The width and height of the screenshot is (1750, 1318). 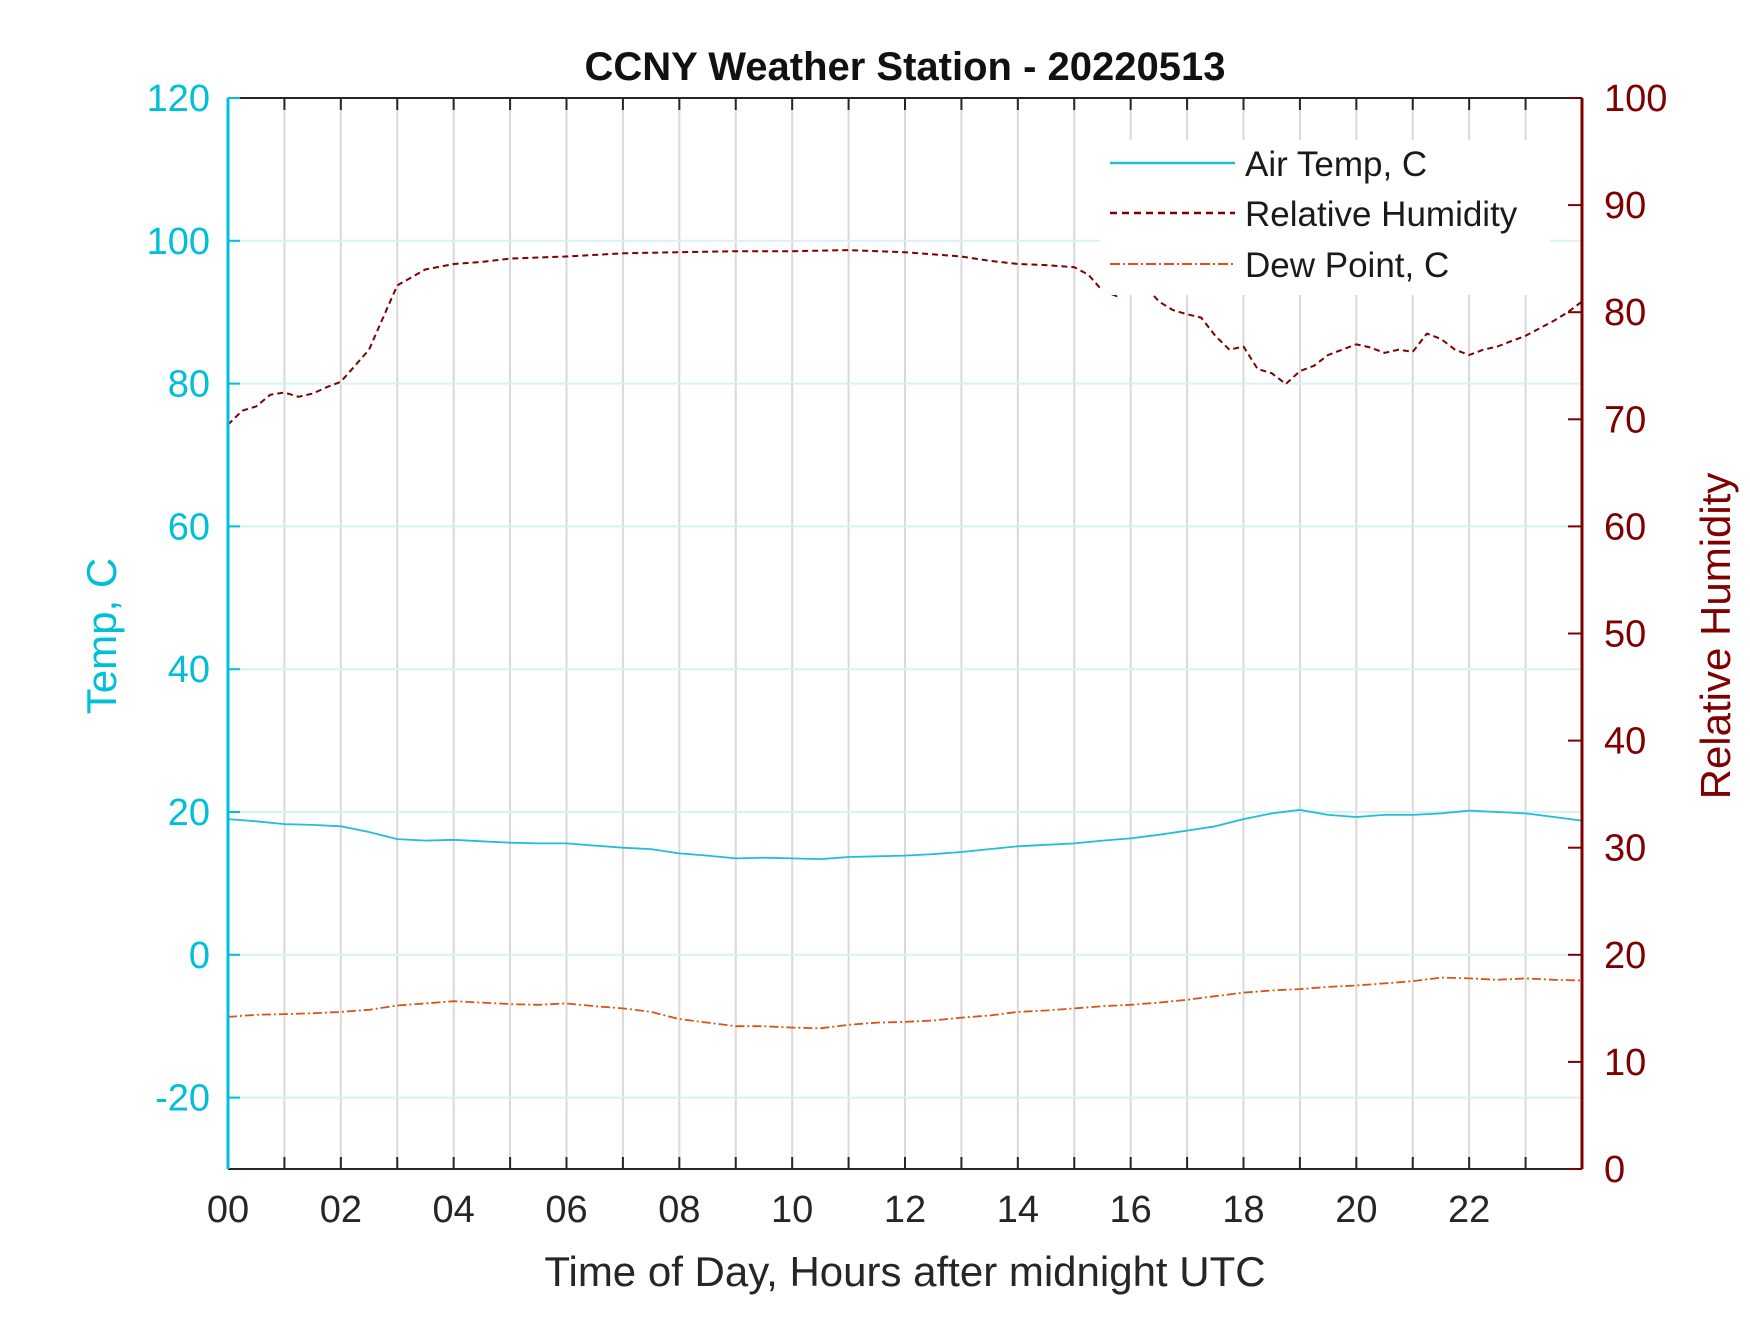 What do you see at coordinates (1469, 1210) in the screenshot?
I see `x-tick-label: 22` at bounding box center [1469, 1210].